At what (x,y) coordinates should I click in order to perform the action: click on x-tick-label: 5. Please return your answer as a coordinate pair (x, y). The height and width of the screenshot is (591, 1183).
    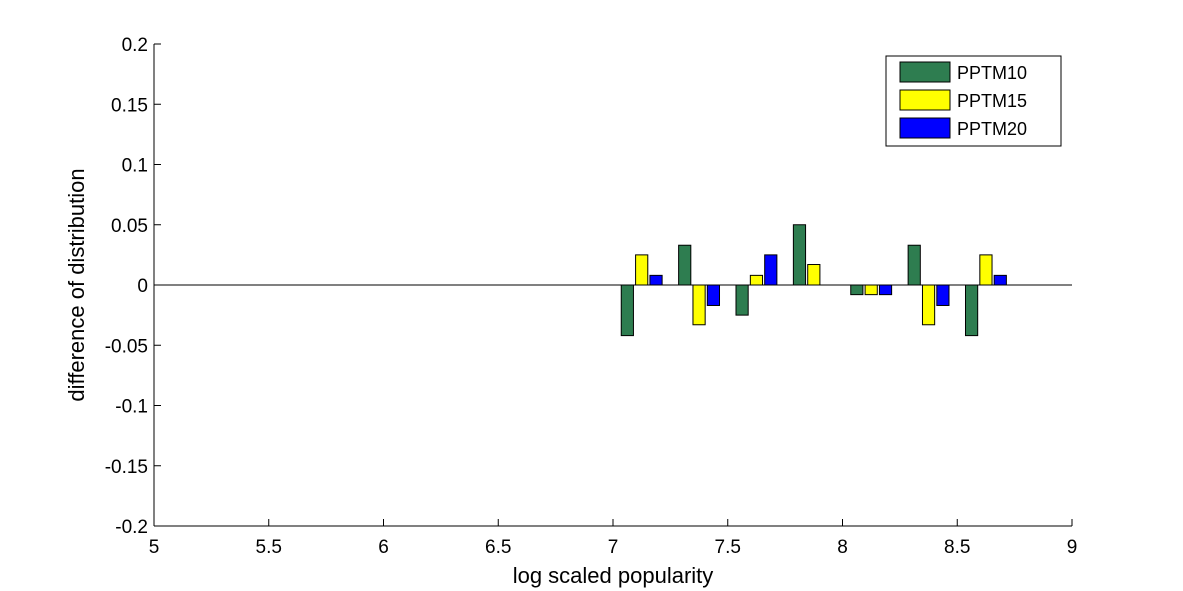
    Looking at the image, I should click on (154, 547).